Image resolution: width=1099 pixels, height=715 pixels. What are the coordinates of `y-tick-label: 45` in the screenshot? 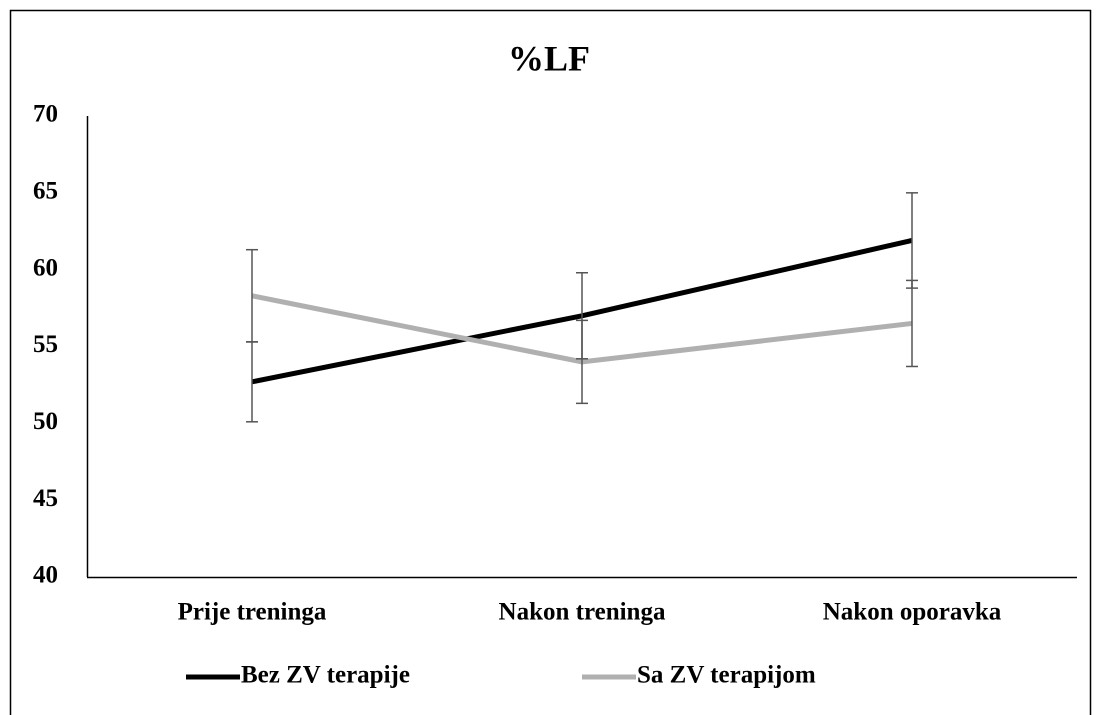 It's located at (45, 498).